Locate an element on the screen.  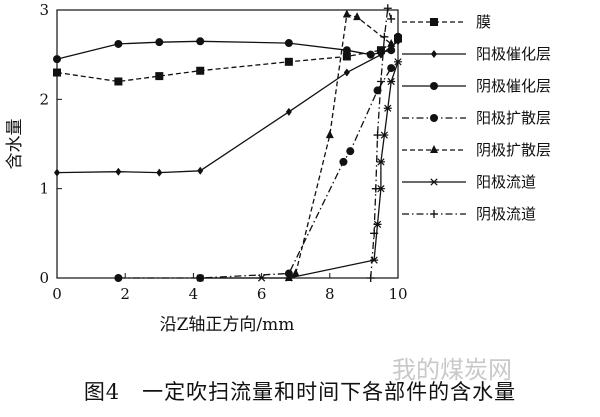
legend-item-5: 阳极流道 is located at coordinates (469, 182).